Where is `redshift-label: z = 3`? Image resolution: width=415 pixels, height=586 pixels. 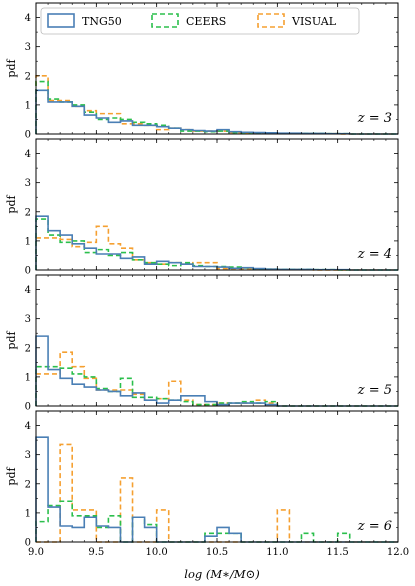
redshift-label: z = 3 is located at coordinates (374, 118).